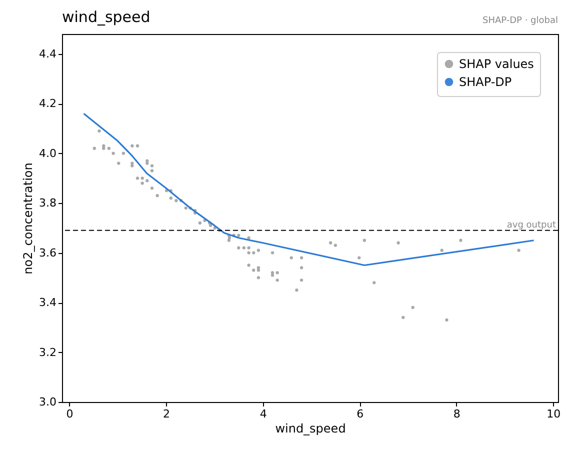 Image resolution: width=573 pixels, height=455 pixels. Describe the element at coordinates (47, 153) in the screenshot. I see `y-tick-label: 4.0` at that location.